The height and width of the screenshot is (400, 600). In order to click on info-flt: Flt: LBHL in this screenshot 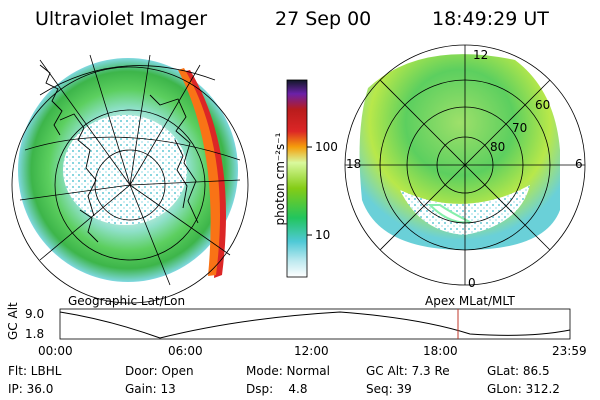, I will do `click(35, 371)`.